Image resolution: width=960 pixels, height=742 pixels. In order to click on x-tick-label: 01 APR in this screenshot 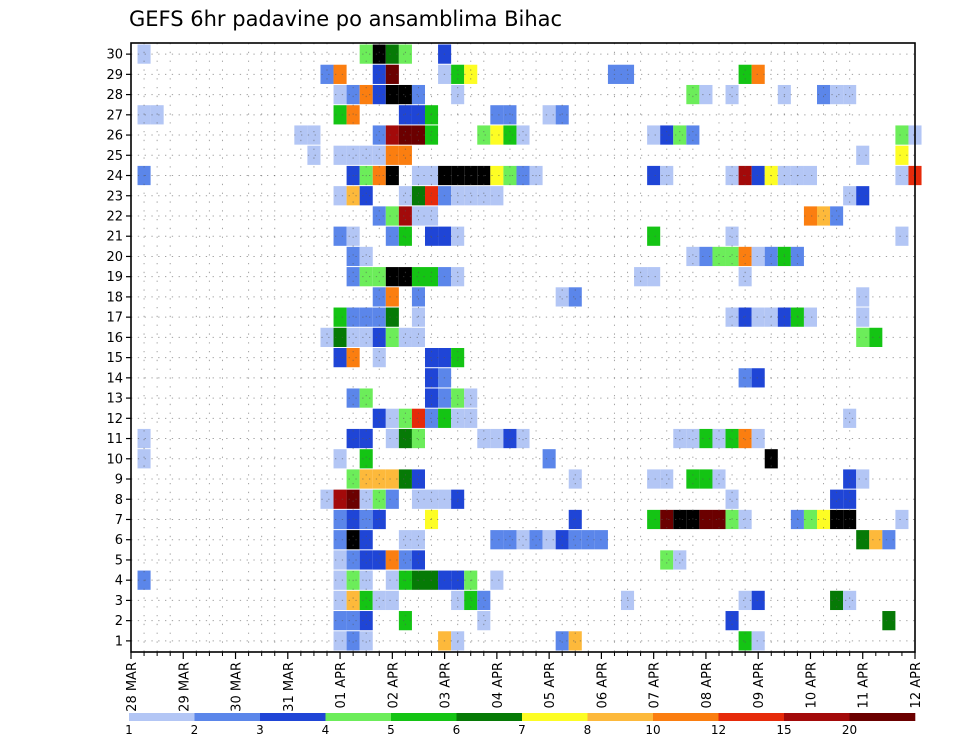, I will do `click(341, 685)`.